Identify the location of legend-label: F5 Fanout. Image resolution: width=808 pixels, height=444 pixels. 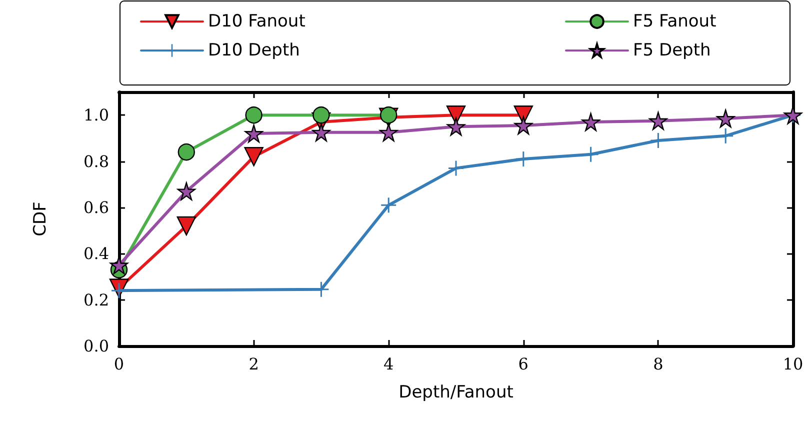
(675, 22).